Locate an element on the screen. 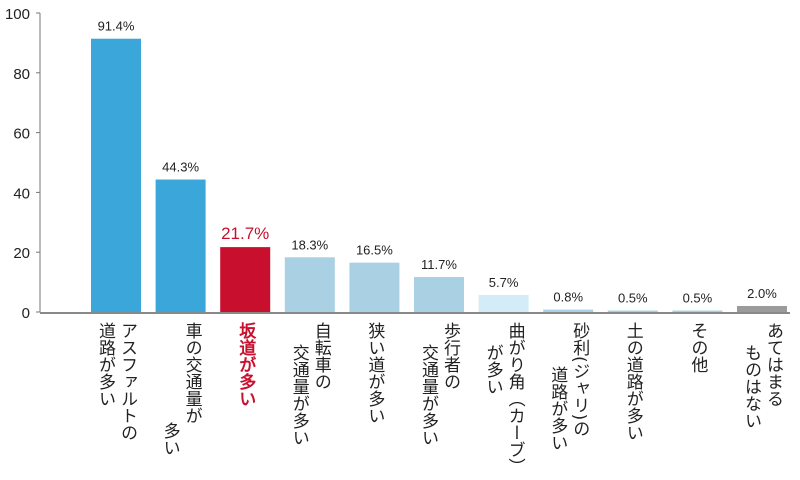 The width and height of the screenshot is (800, 480). value-label: 2.0% is located at coordinates (762, 293).